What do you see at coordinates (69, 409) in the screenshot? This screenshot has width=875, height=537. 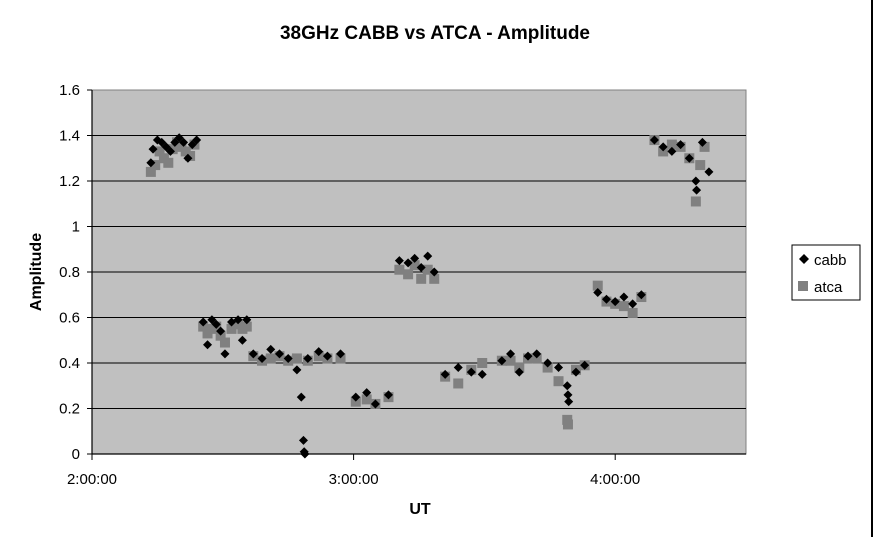 I see `y-tick-label: 0.2` at bounding box center [69, 409].